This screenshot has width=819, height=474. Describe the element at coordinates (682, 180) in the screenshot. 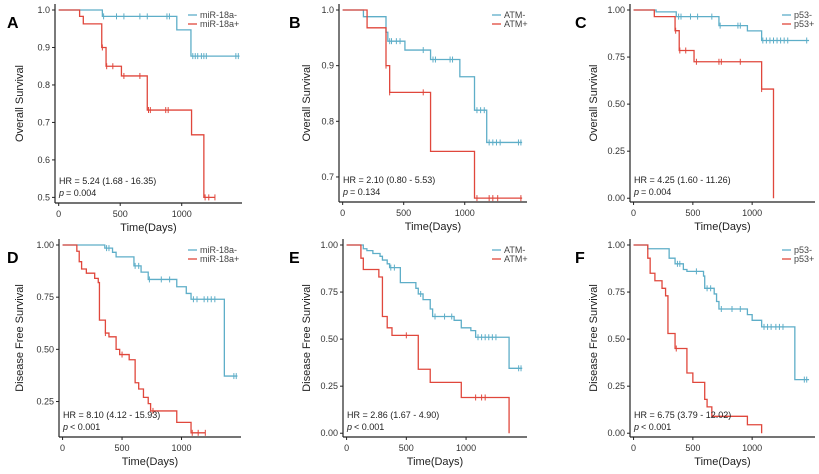

I see `hazard-ratio: HR = 4.25 (1.60 - 11.26)` at that location.